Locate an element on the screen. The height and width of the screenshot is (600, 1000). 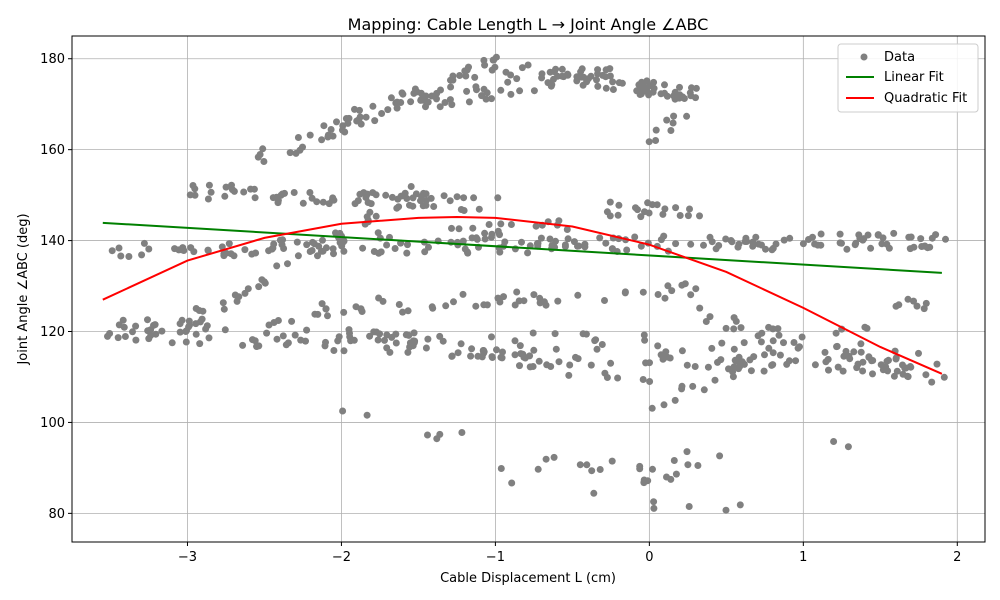
y-tick-label: 120 is located at coordinates (52, 332).